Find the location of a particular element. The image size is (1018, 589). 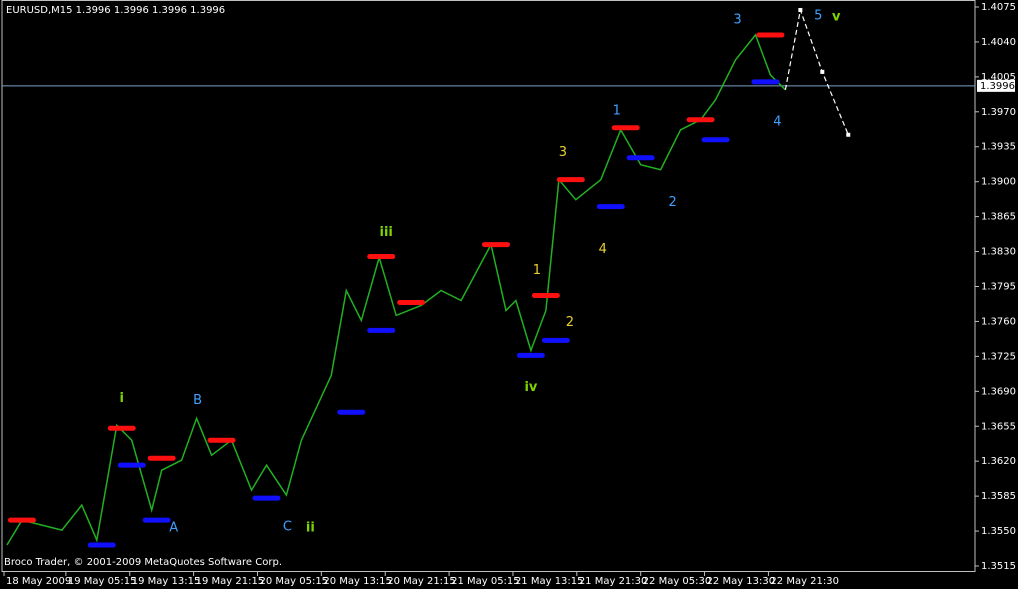

wave-label: iv is located at coordinates (530, 387).